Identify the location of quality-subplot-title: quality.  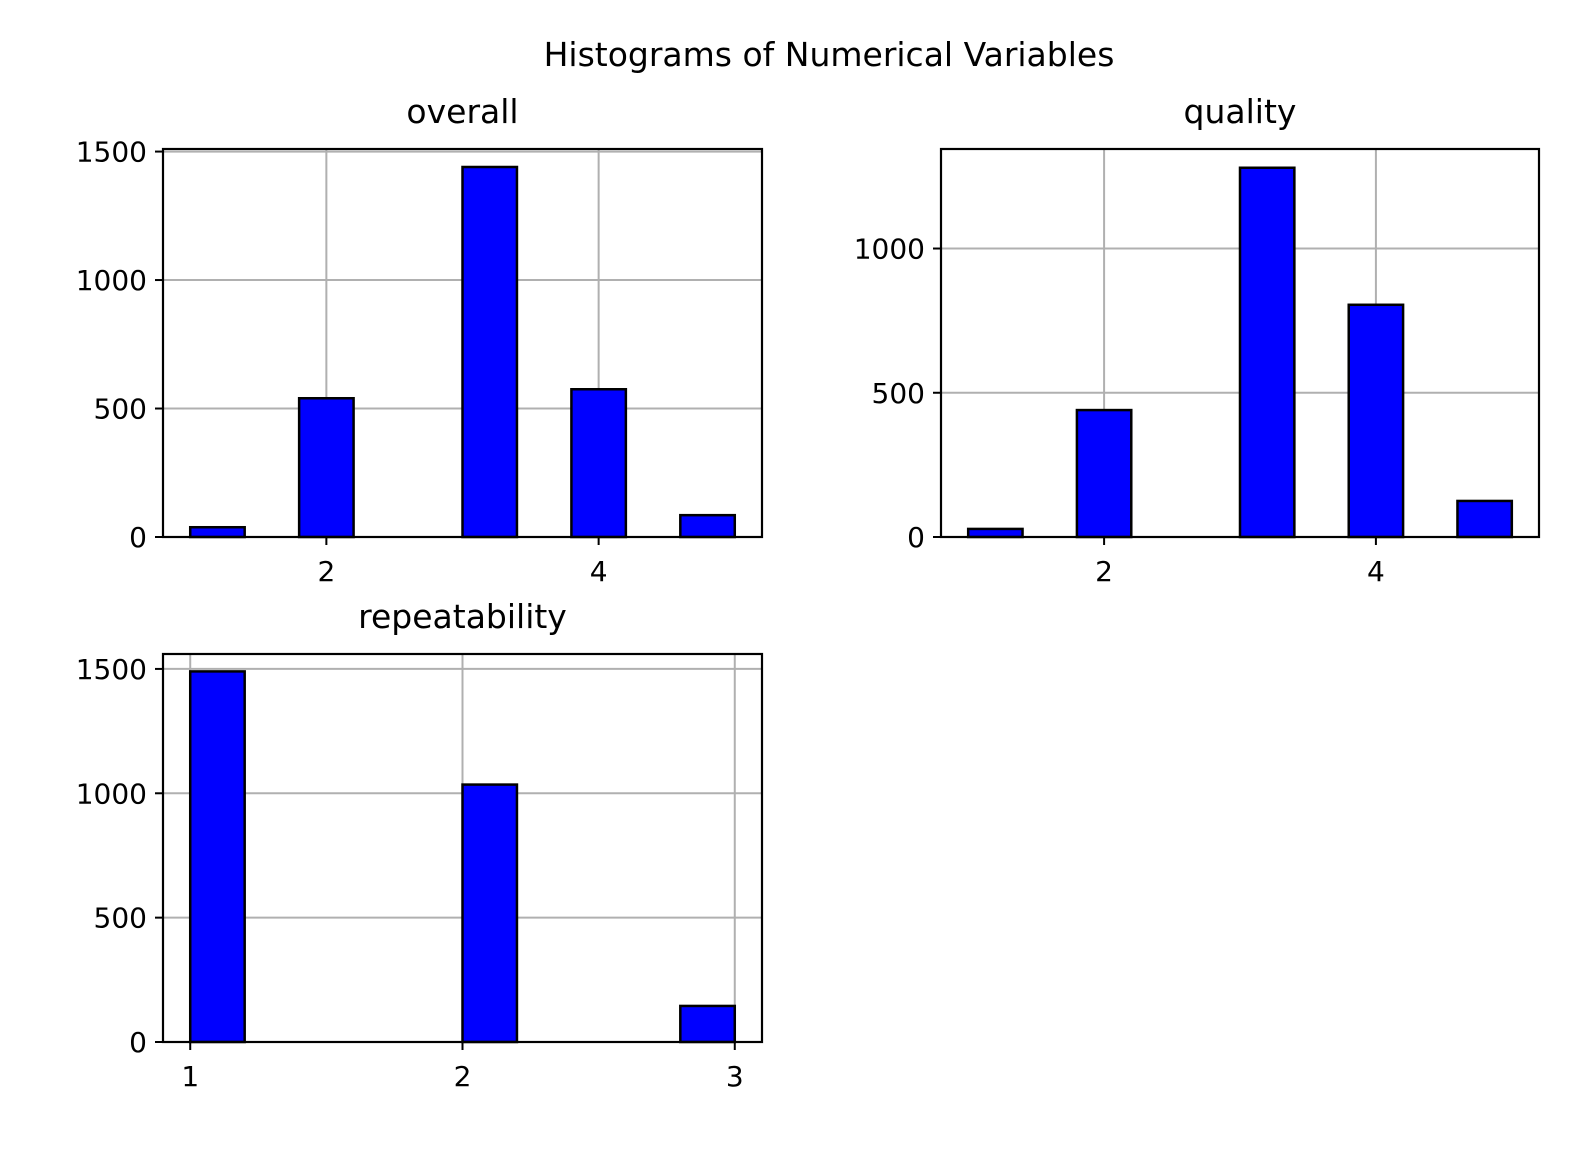
(1240, 111).